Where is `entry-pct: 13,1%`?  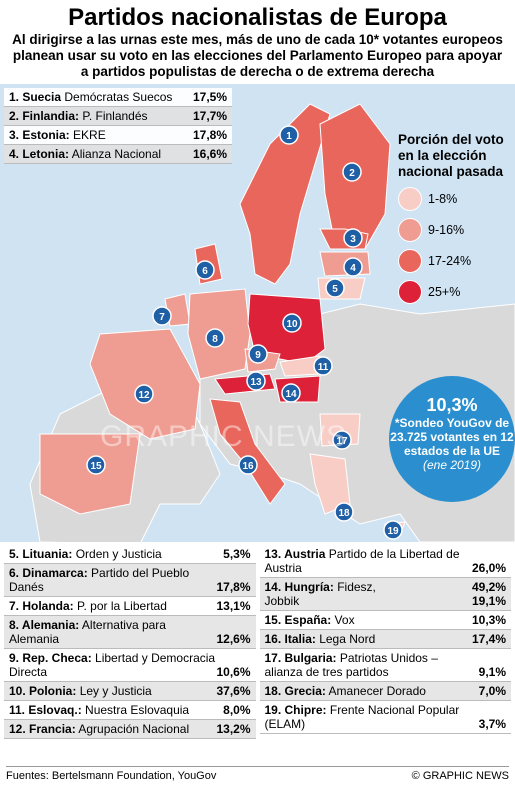
entry-pct: 13,1% is located at coordinates (233, 606).